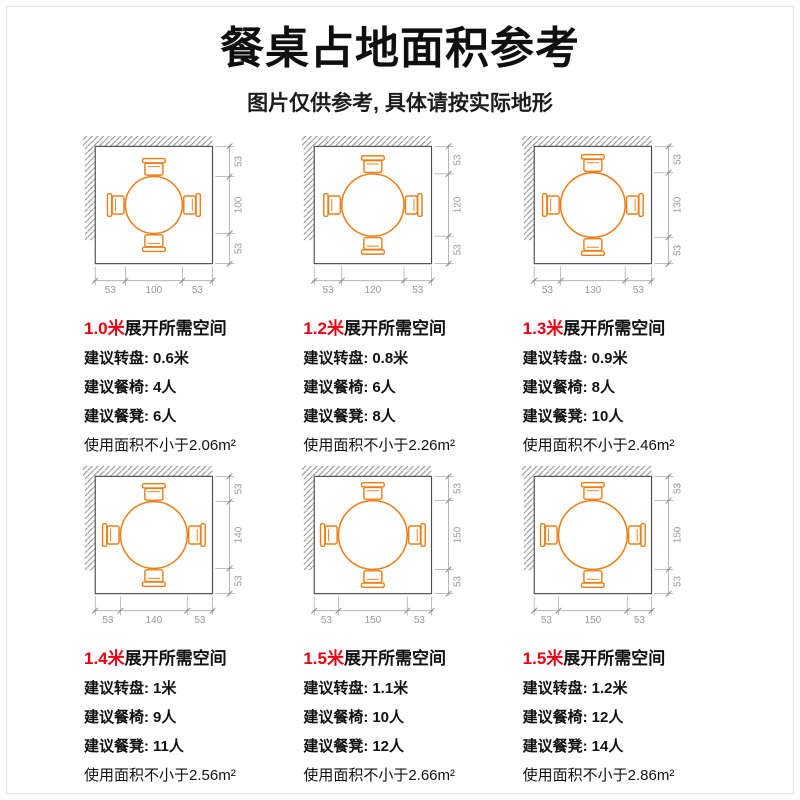 The height and width of the screenshot is (800, 800). I want to click on size-label: 1.2米, so click(323, 328).